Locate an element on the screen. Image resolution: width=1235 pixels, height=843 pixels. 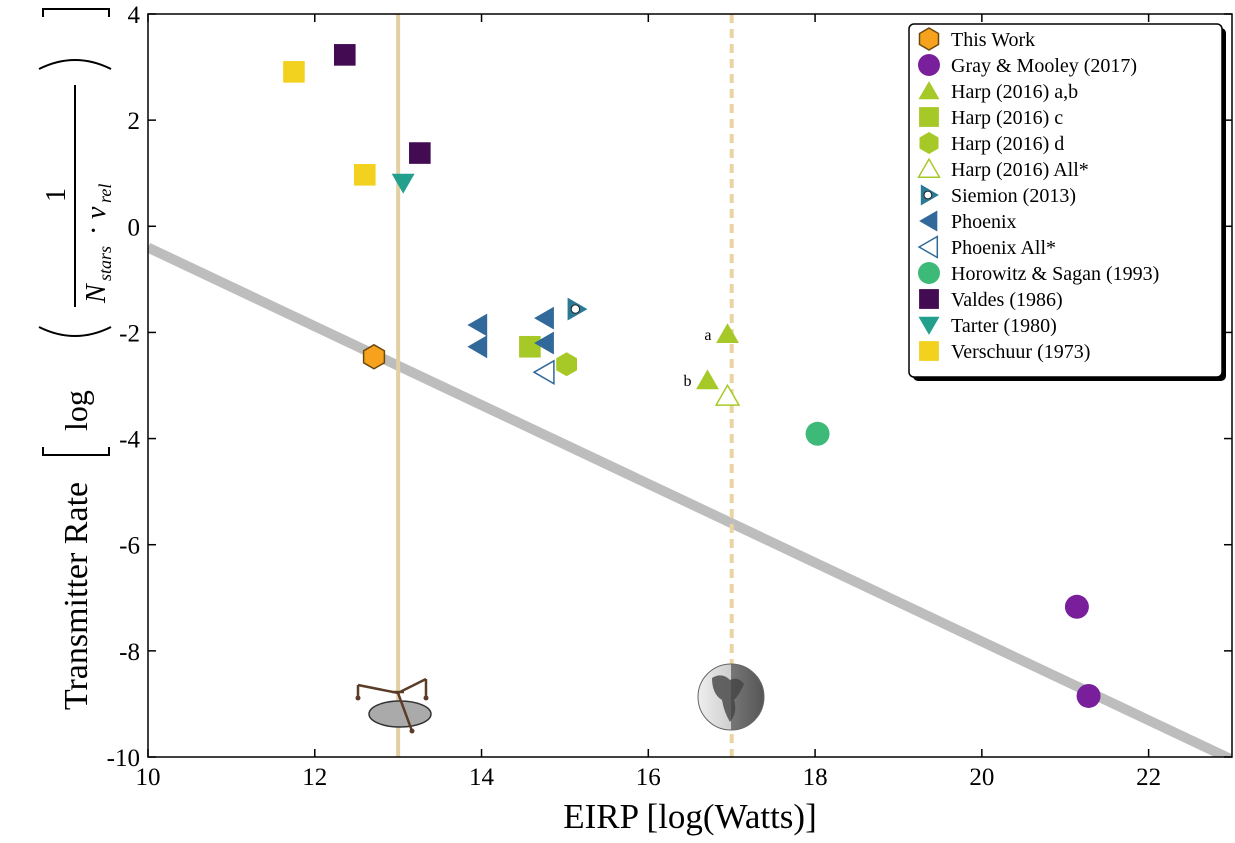
y-tick-label: -8 is located at coordinates (129, 652).